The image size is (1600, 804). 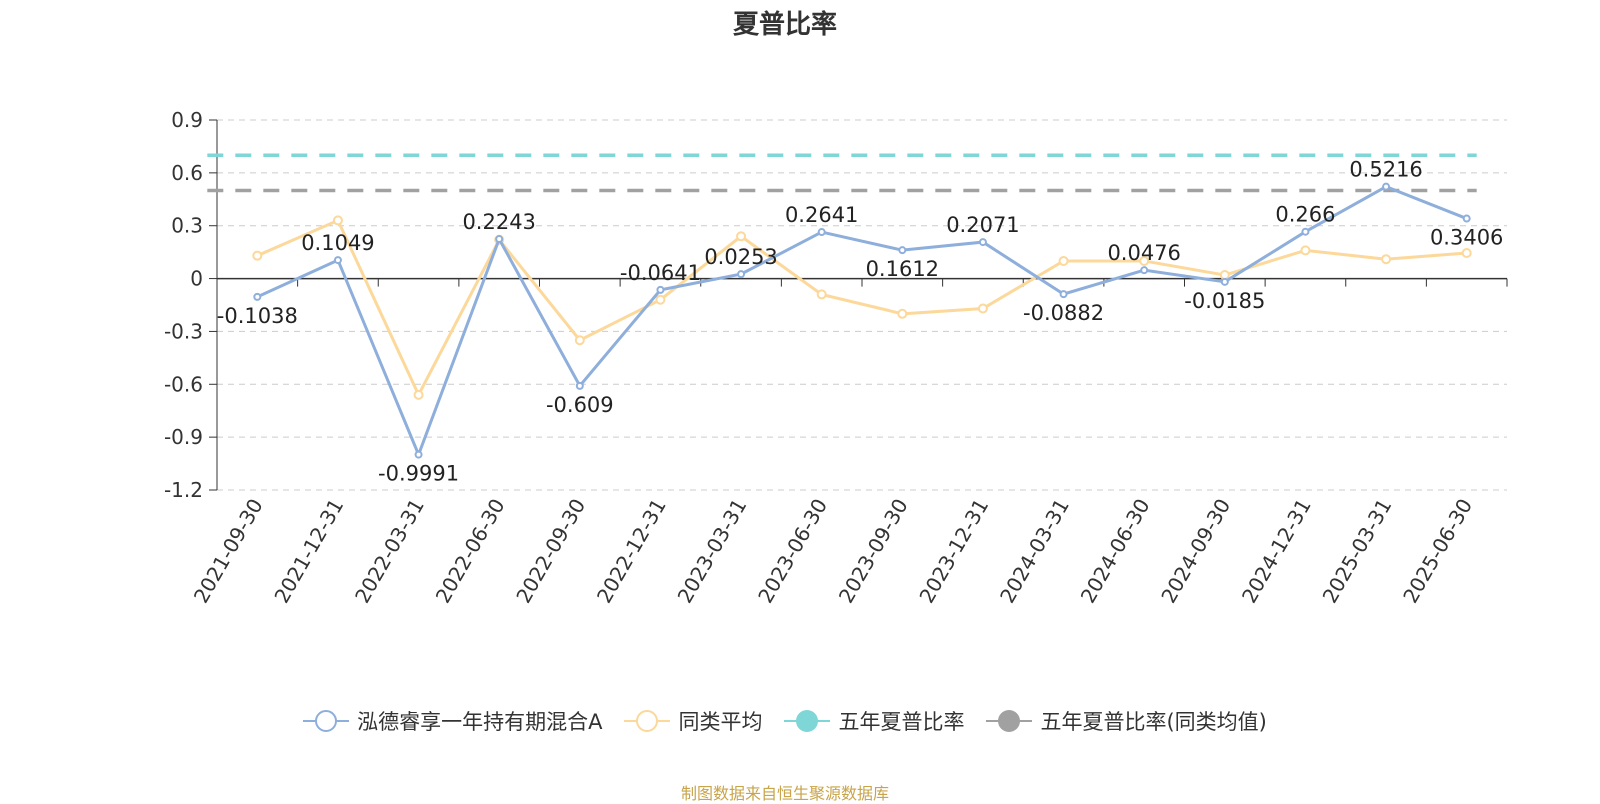 I want to click on y-tick-label: -1.2, so click(x=183, y=490).